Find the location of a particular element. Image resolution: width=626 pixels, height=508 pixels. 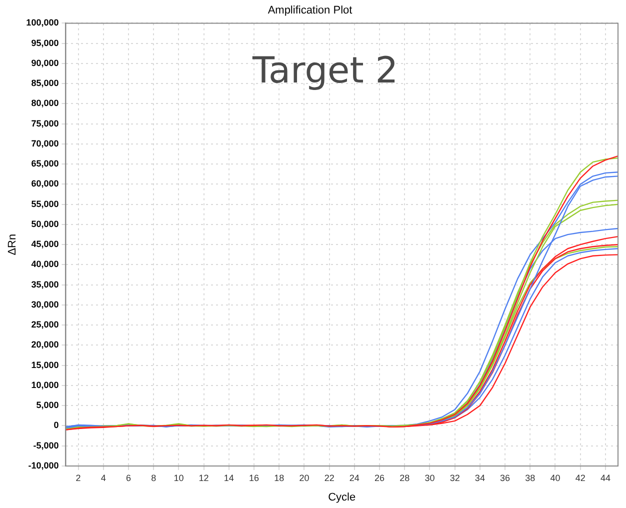

x-tick-label: 20 is located at coordinates (304, 477).